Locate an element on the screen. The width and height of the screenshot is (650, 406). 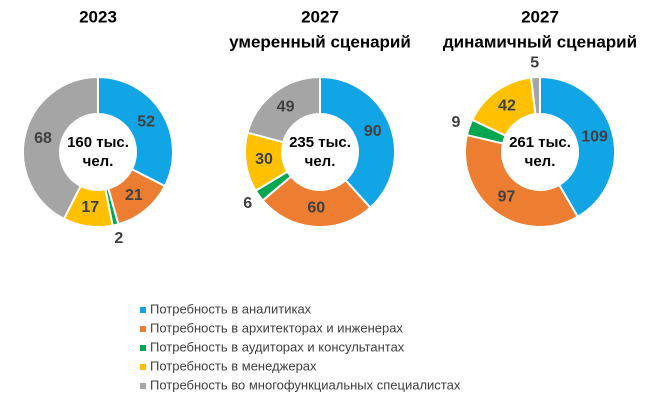
legend-label: Потребность в аналитиках is located at coordinates (231, 308).